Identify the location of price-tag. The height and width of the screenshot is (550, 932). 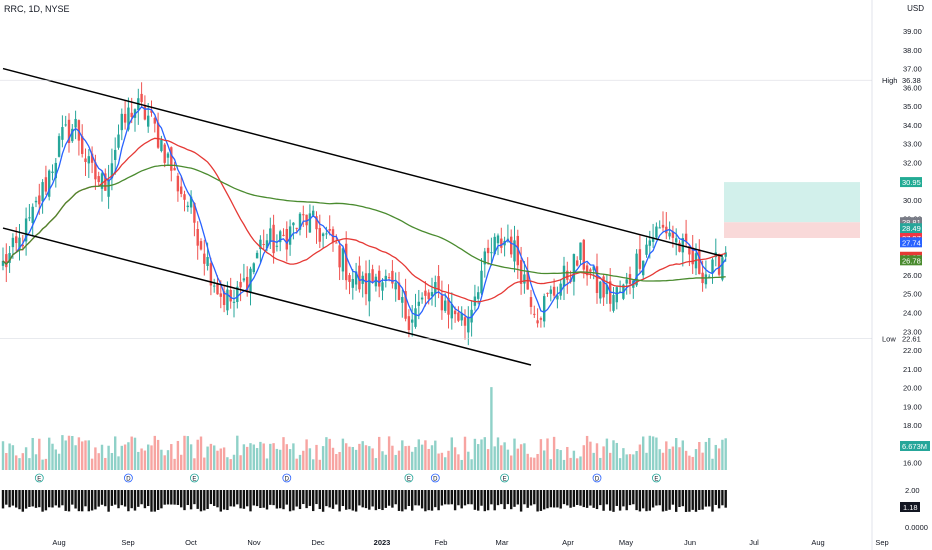
(911, 260).